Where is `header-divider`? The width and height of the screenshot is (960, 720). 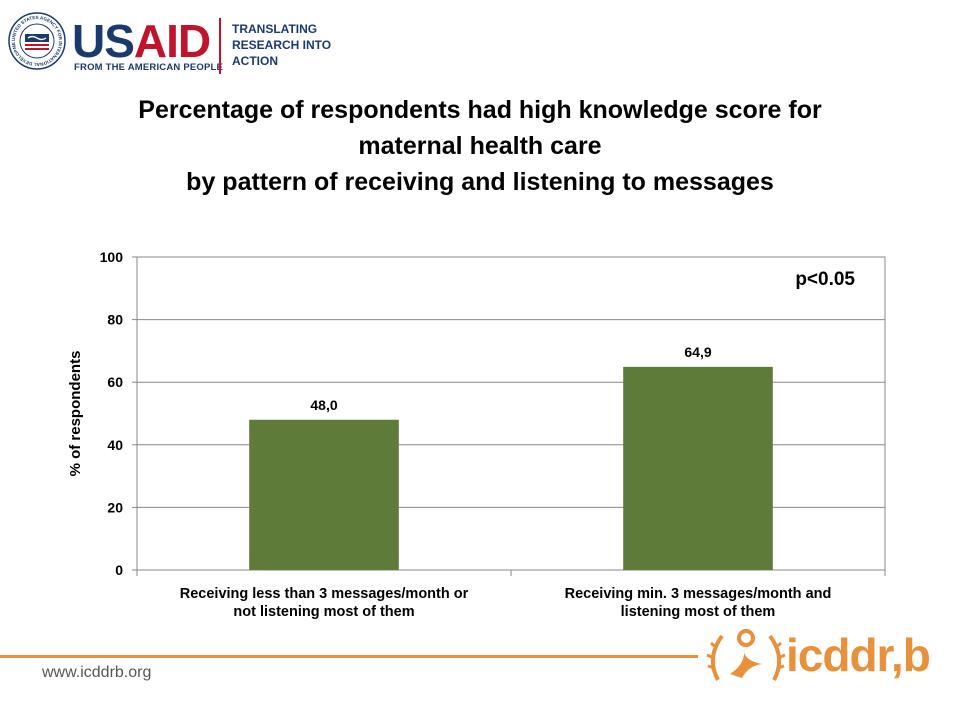 header-divider is located at coordinates (220, 46).